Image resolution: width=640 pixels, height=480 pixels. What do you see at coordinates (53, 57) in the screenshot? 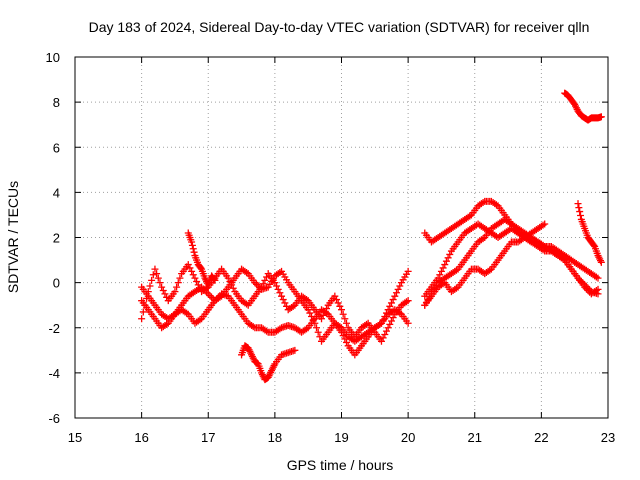
I see `y-tick-label: 10` at bounding box center [53, 57].